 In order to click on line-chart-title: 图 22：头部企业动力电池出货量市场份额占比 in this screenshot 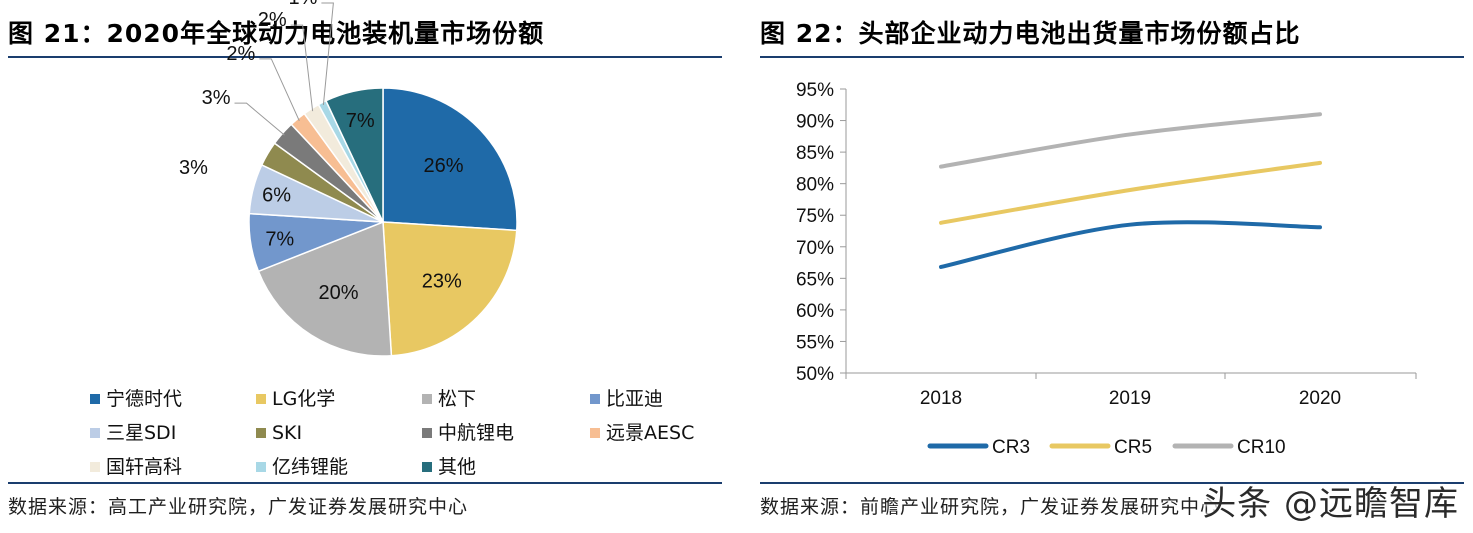, I will do `click(1030, 33)`.